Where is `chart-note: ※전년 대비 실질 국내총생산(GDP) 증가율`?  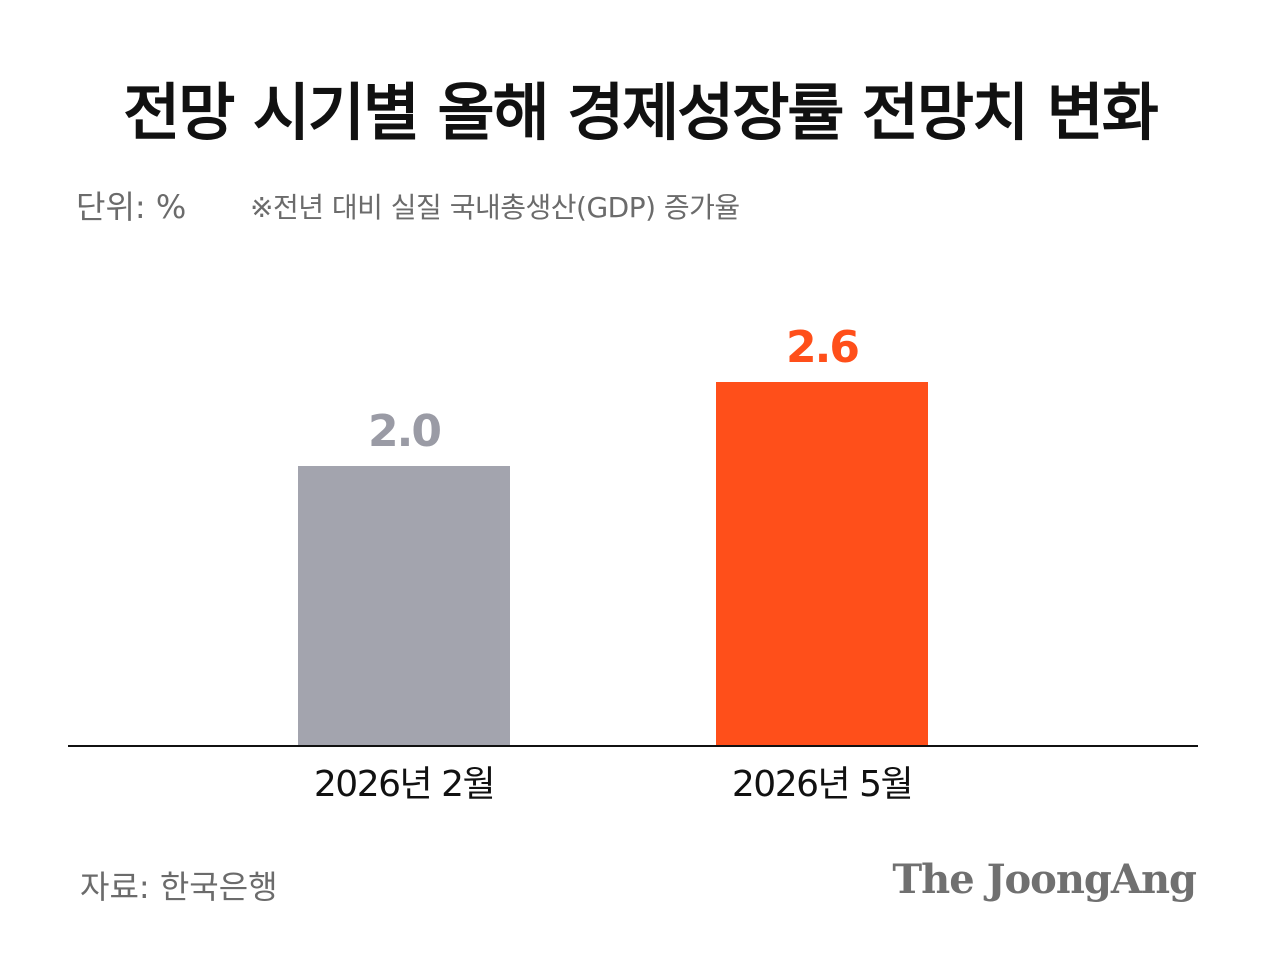
chart-note: ※전년 대비 실질 국내총생산(GDP) 증가율 is located at coordinates (495, 207).